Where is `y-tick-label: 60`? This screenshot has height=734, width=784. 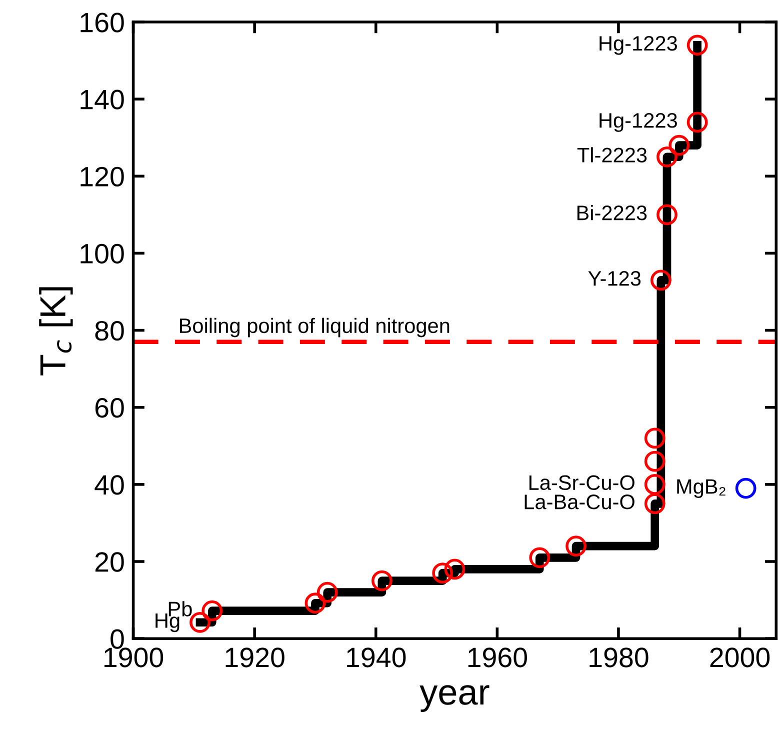 y-tick-label: 60 is located at coordinates (109, 408).